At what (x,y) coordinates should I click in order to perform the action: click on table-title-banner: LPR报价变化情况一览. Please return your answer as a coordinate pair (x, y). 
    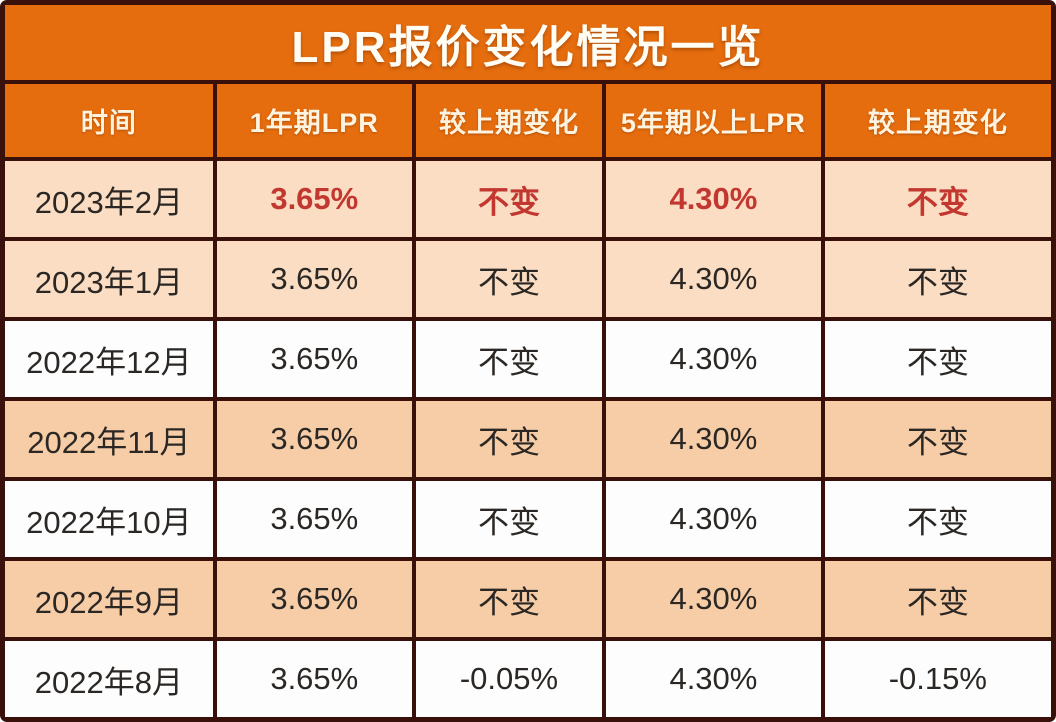
    Looking at the image, I should click on (528, 42).